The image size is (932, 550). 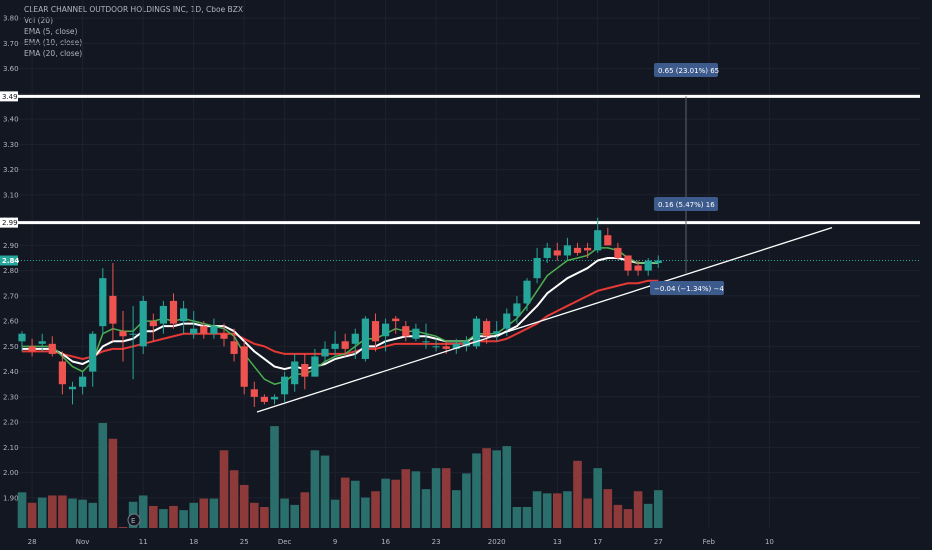 I want to click on measure-box, so click(x=687, y=288).